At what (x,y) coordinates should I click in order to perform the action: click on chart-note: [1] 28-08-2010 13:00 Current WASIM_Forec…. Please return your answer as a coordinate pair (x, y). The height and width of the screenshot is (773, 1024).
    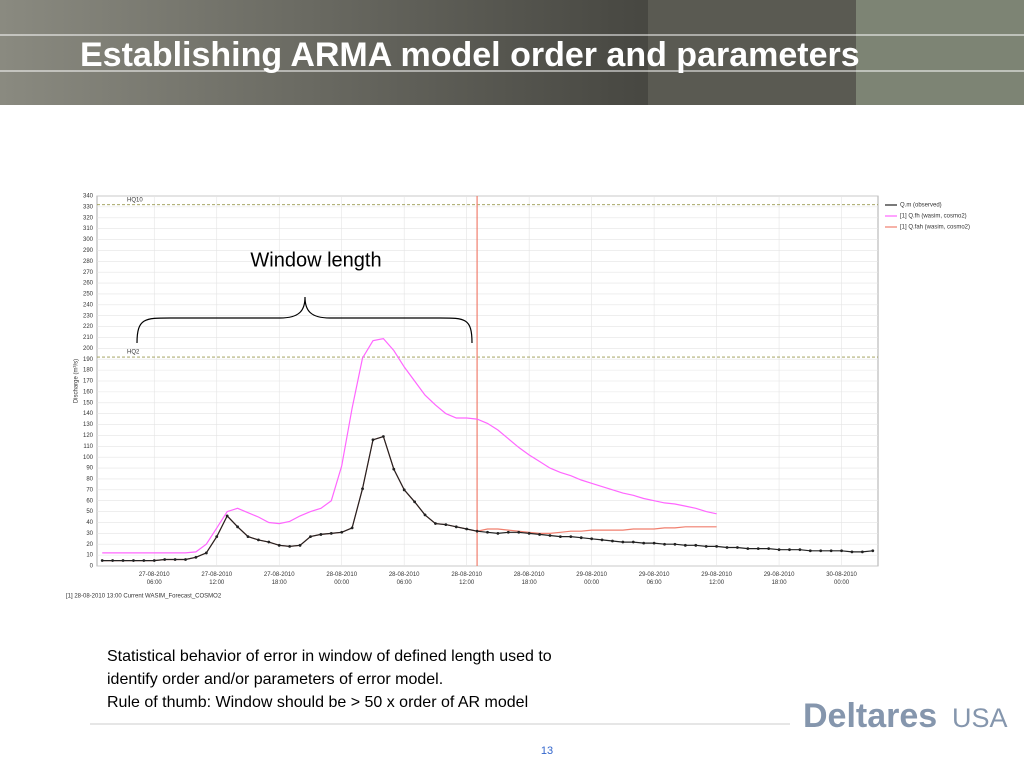
    Looking at the image, I should click on (144, 597).